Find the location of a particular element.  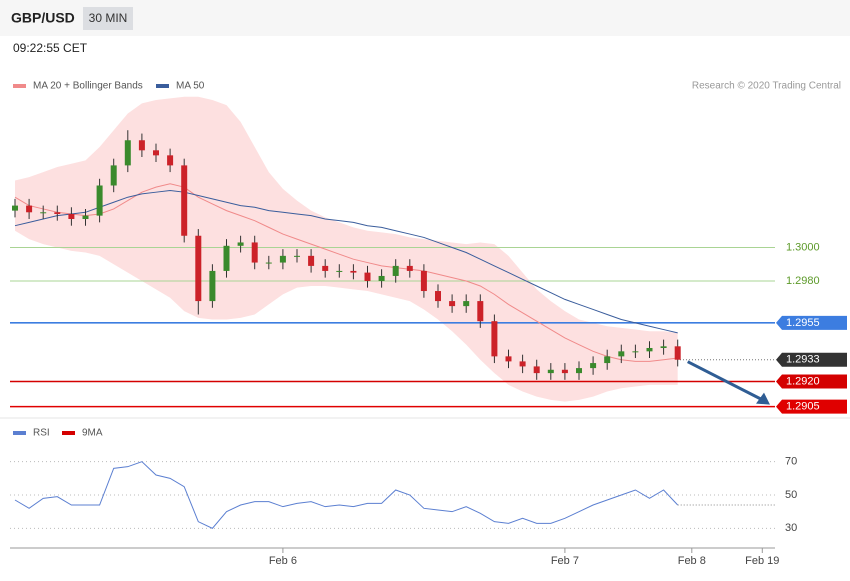

legend-label: RSI is located at coordinates (41, 433).